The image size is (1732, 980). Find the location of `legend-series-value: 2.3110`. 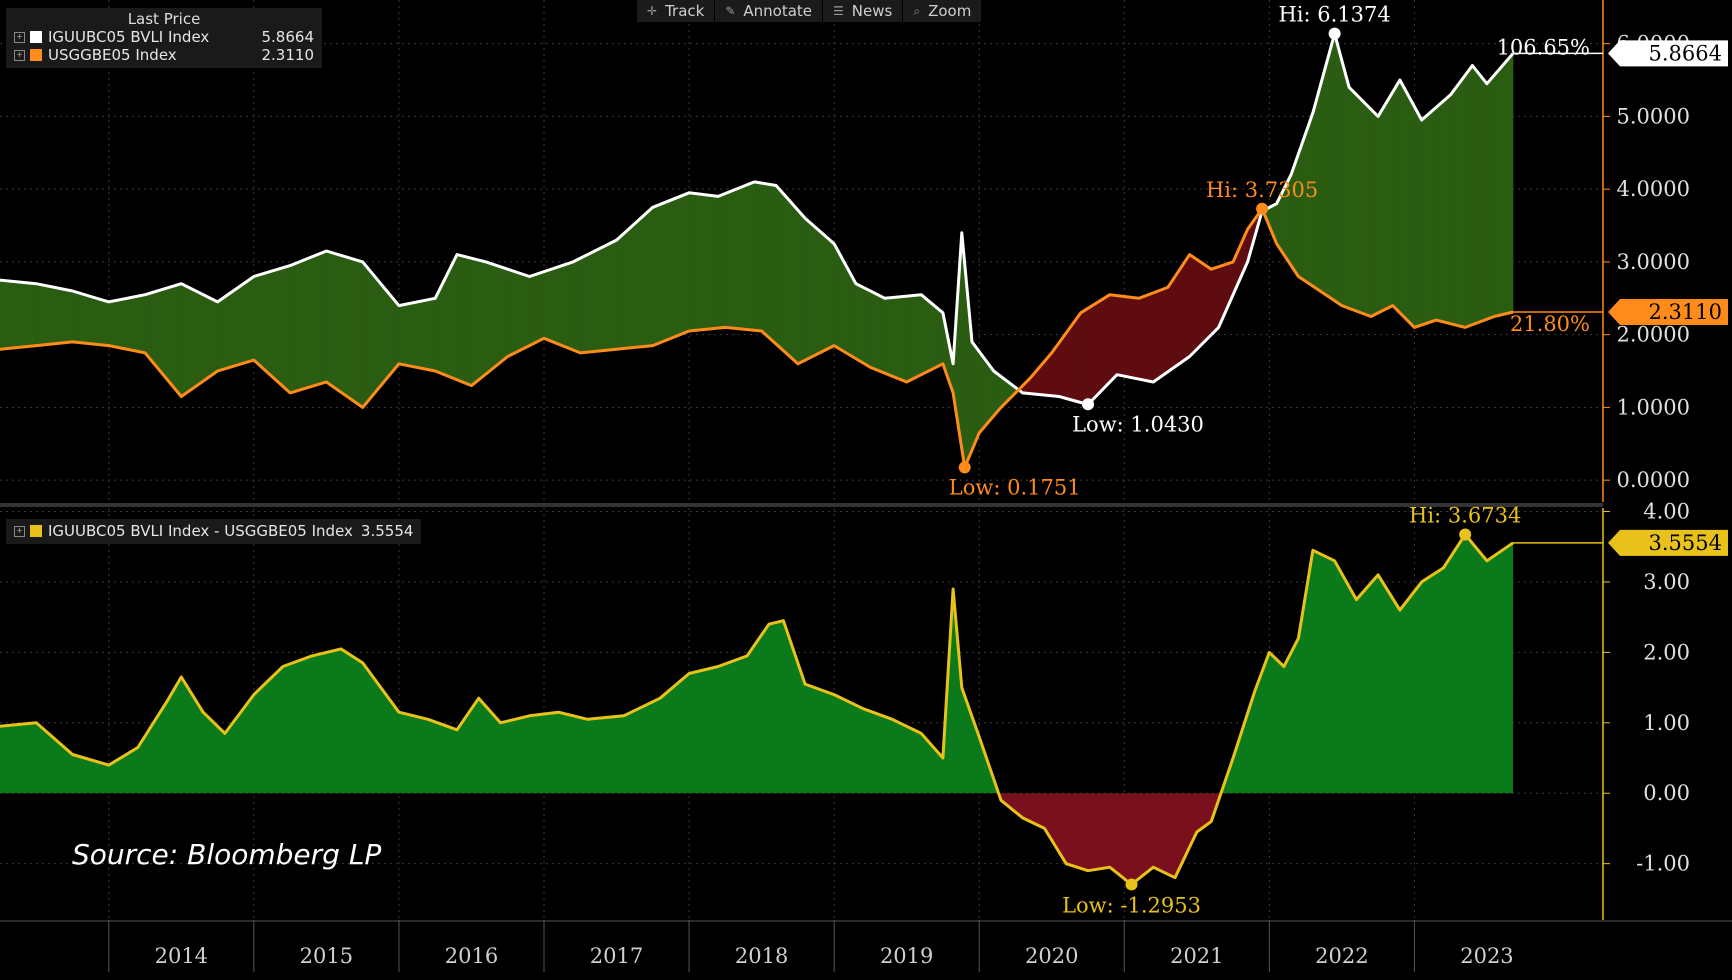

legend-series-value: 2.3110 is located at coordinates (288, 55).